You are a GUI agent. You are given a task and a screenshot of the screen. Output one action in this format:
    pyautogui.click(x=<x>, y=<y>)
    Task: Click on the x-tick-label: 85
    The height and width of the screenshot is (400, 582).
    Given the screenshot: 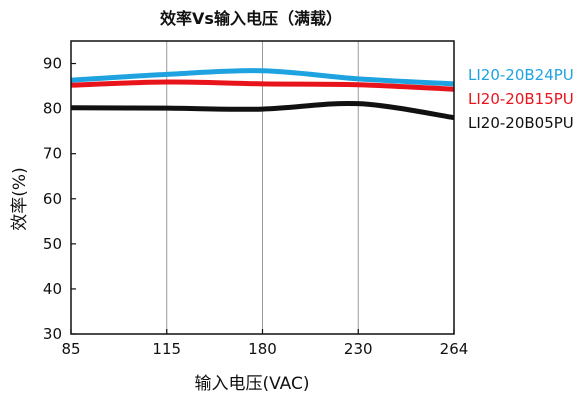 What is the action you would take?
    pyautogui.click(x=70, y=349)
    